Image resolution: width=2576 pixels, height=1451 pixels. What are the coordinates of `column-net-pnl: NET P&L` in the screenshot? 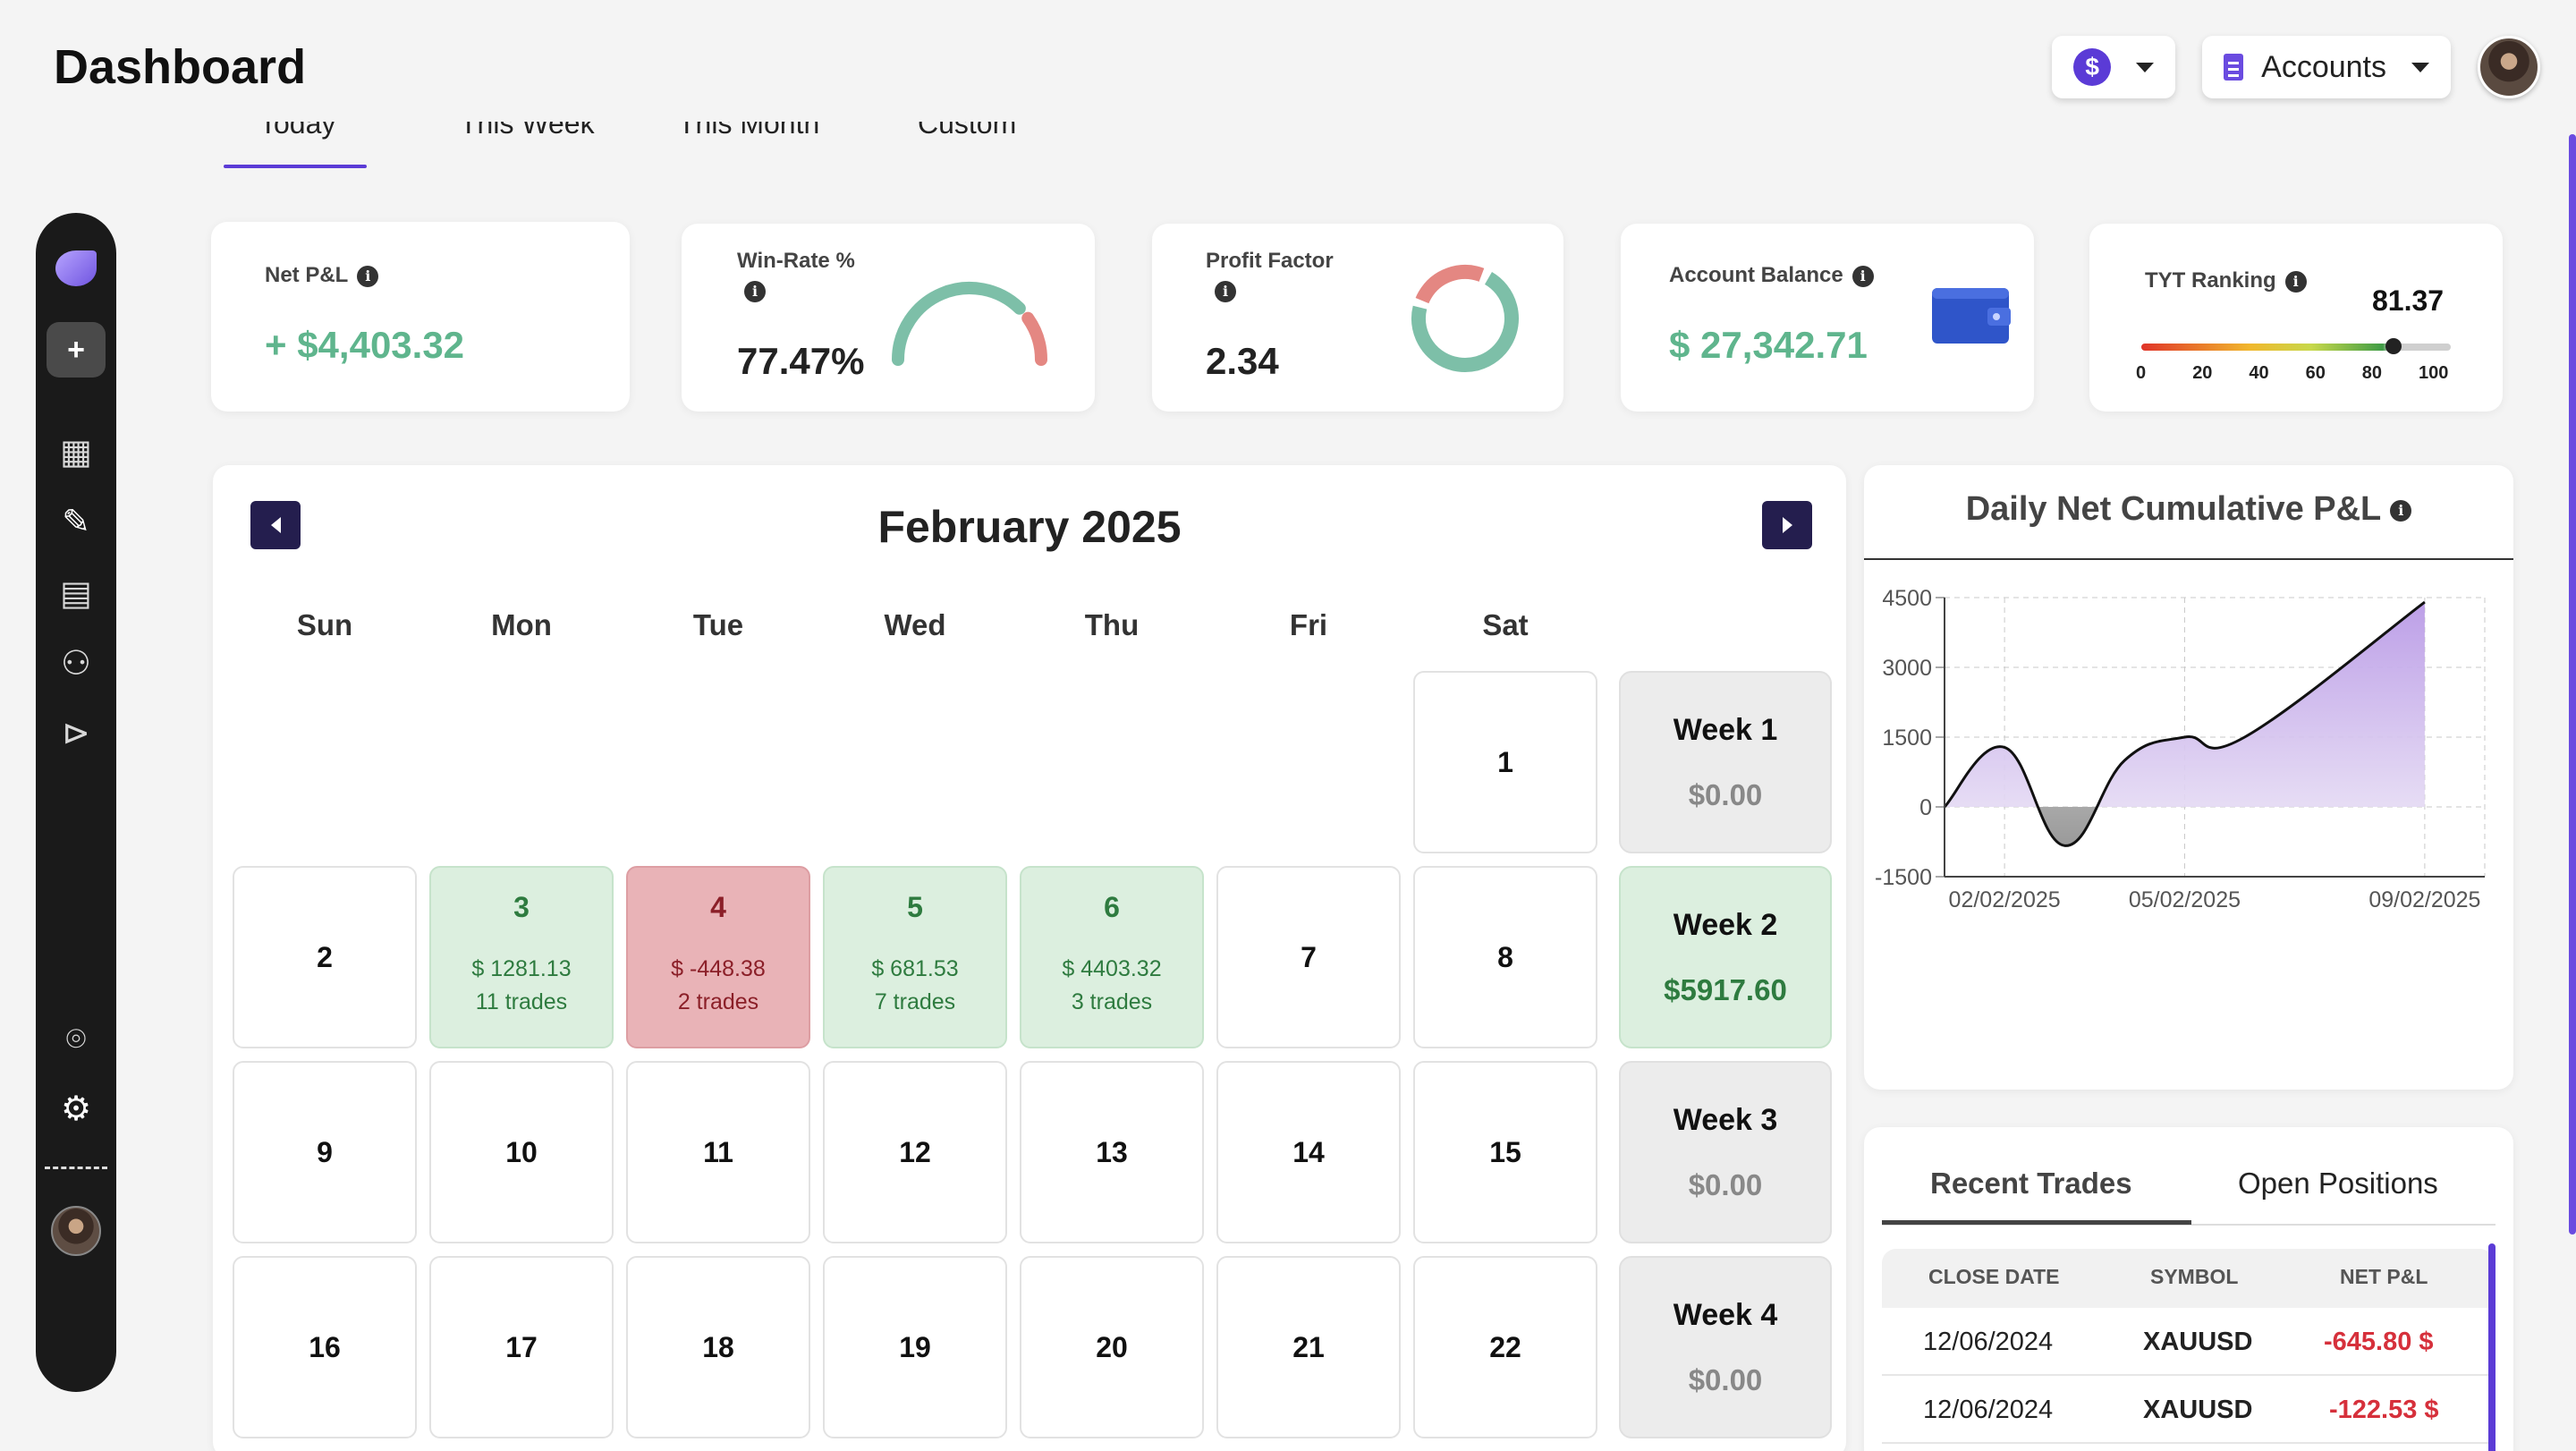 It's located at (2384, 1276).